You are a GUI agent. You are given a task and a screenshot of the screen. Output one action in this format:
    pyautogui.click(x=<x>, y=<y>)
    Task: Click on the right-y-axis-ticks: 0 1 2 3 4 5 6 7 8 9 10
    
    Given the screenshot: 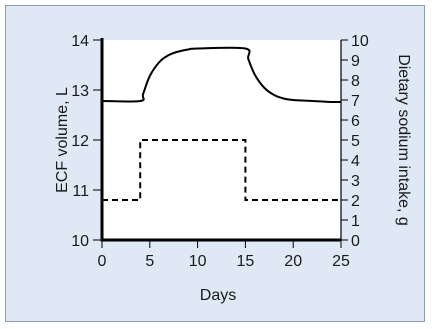 What is the action you would take?
    pyautogui.click(x=355, y=141)
    